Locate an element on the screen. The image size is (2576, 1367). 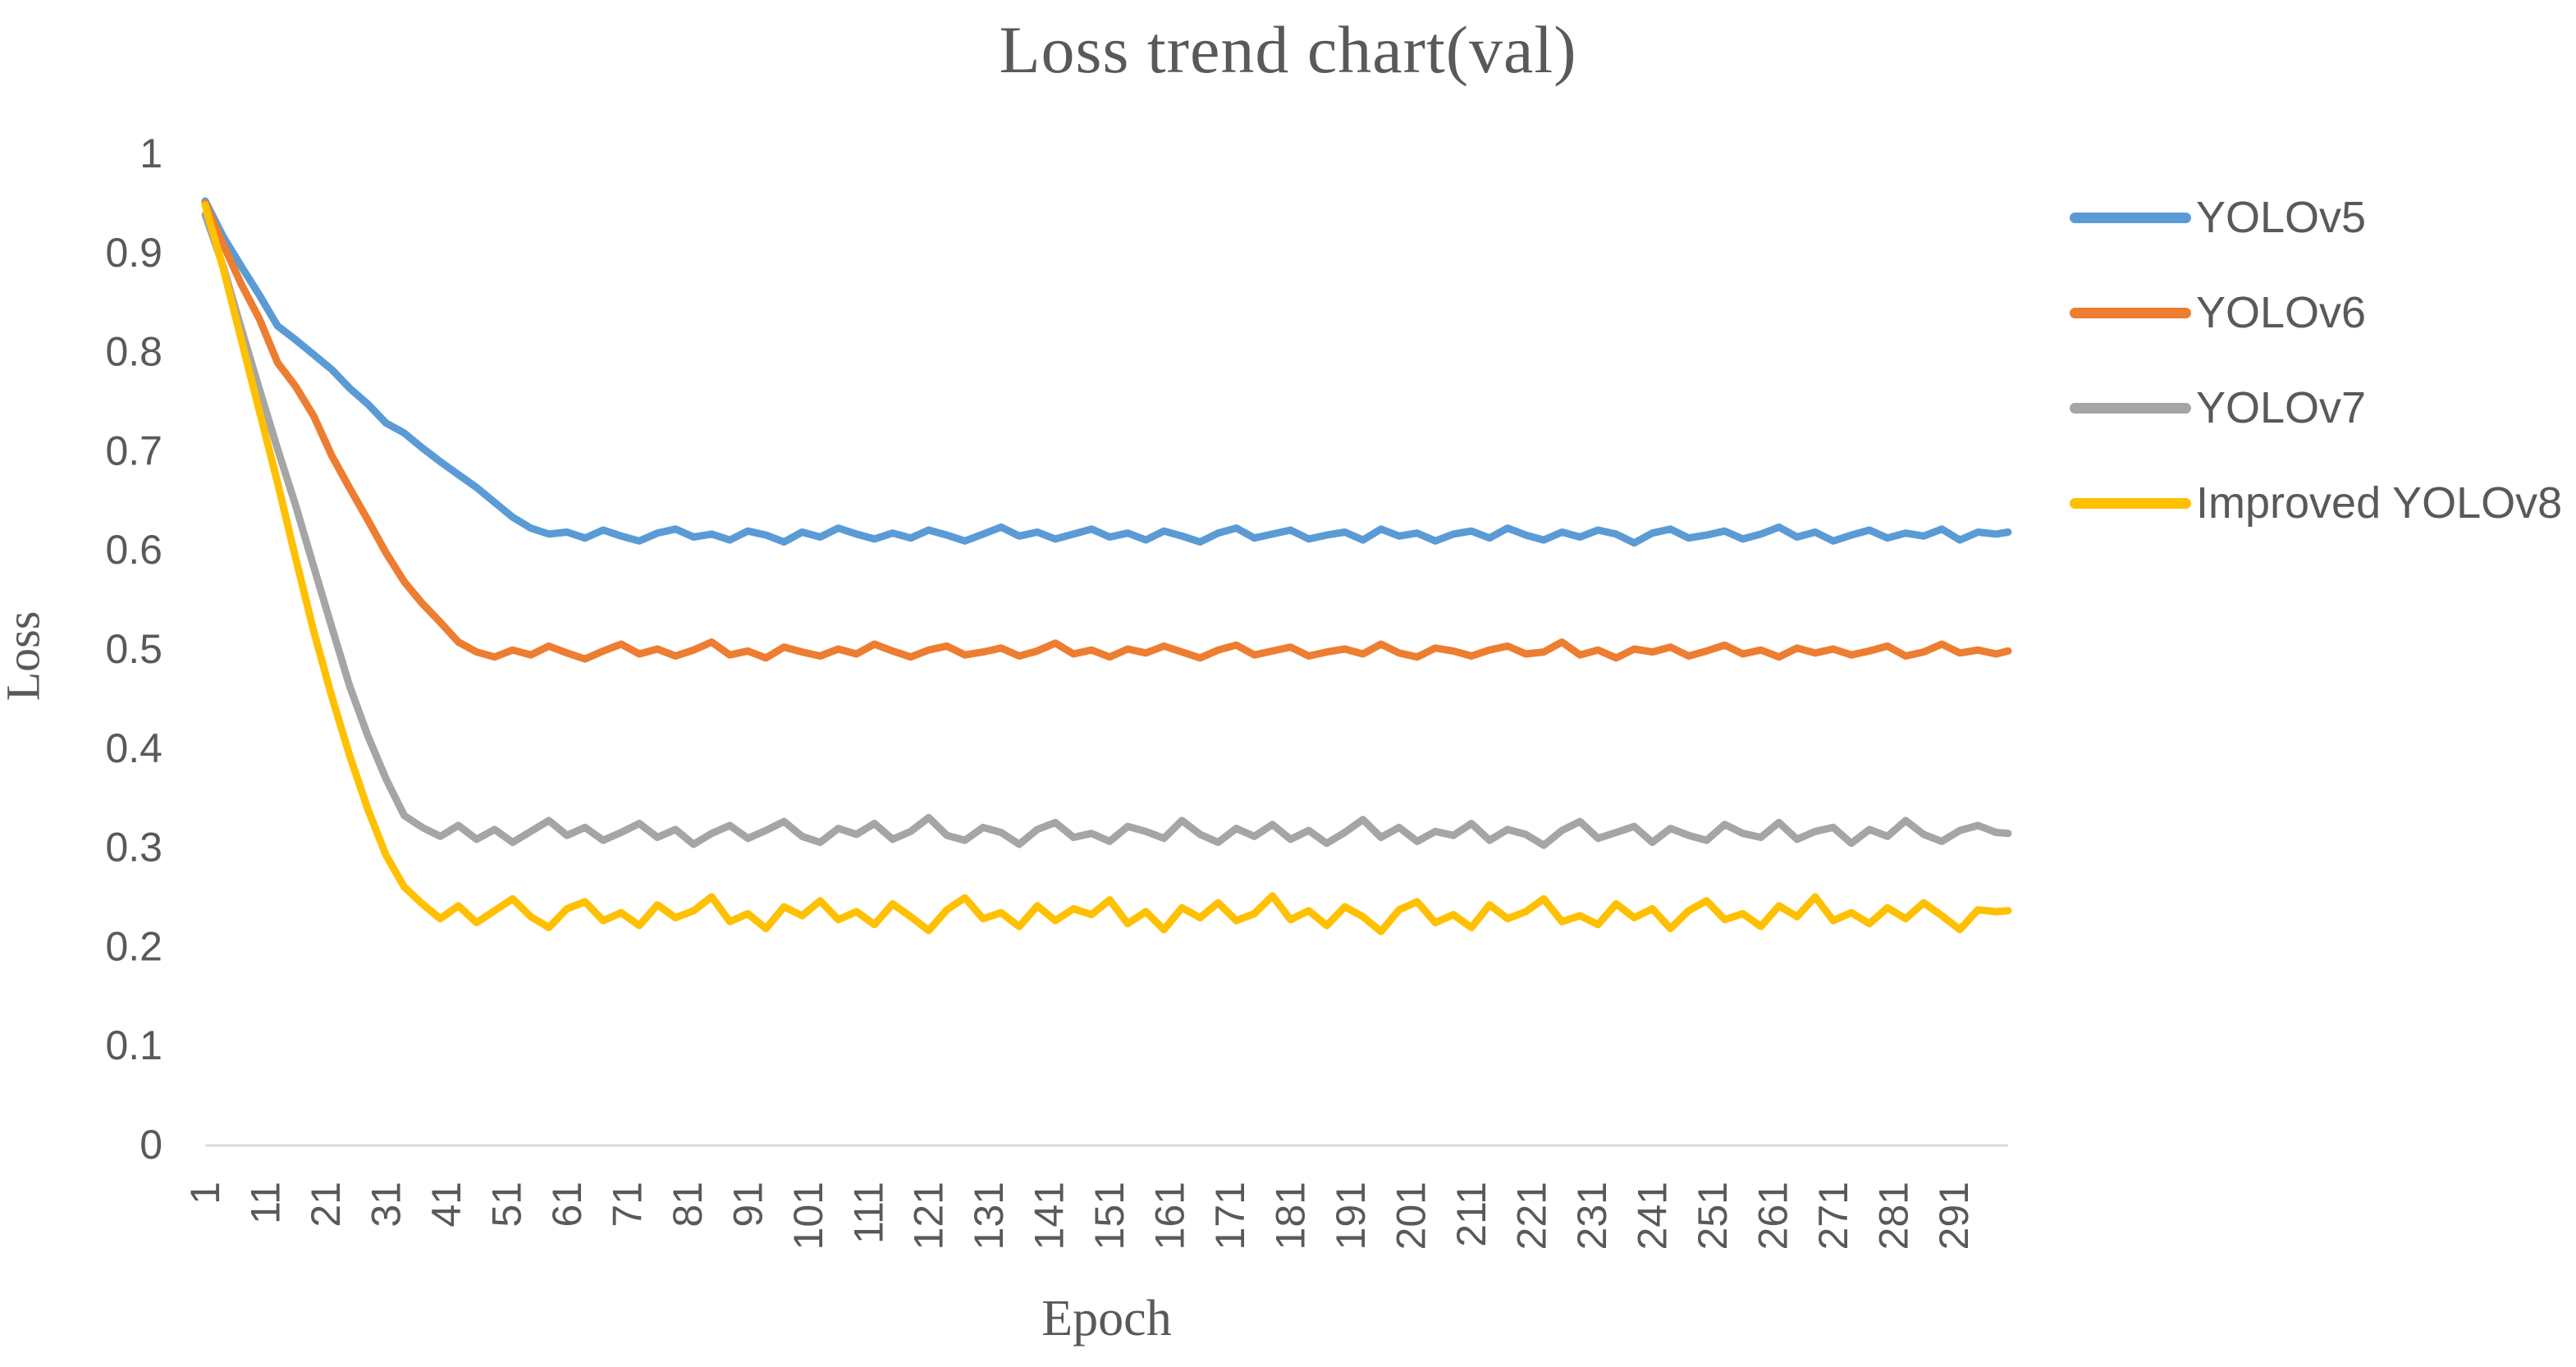
y-tick-label: 0.2 is located at coordinates (133, 946).